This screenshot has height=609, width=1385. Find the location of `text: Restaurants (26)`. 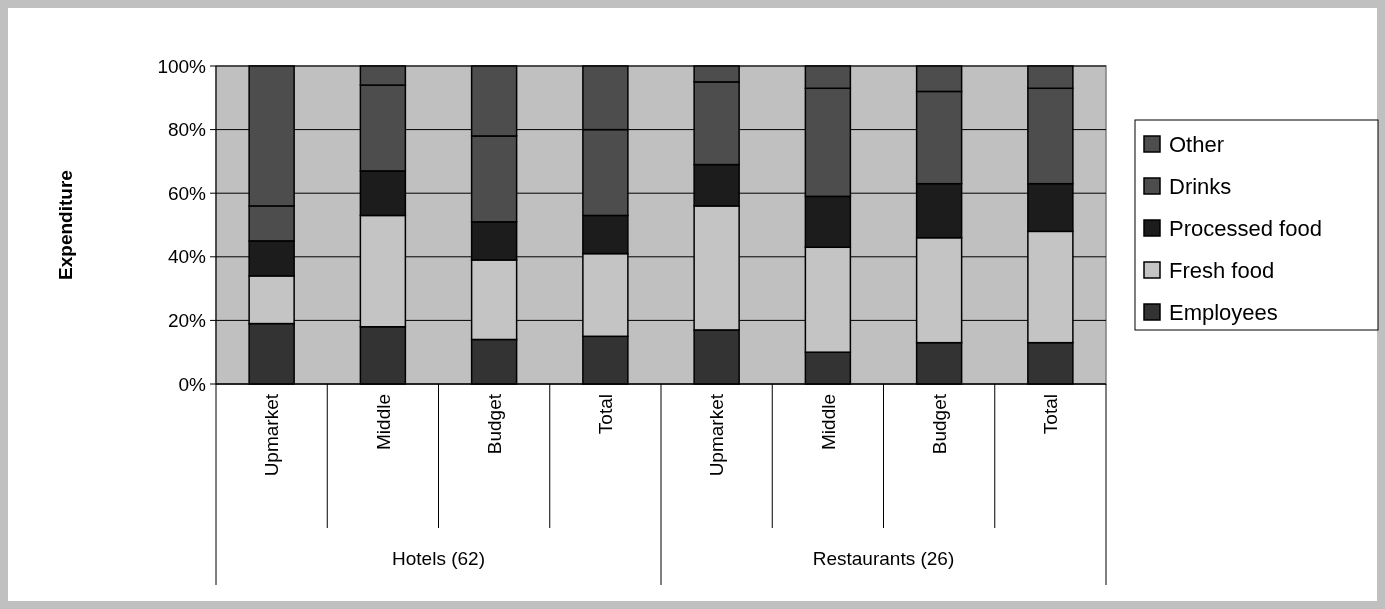

text: Restaurants (26) is located at coordinates (883, 558).